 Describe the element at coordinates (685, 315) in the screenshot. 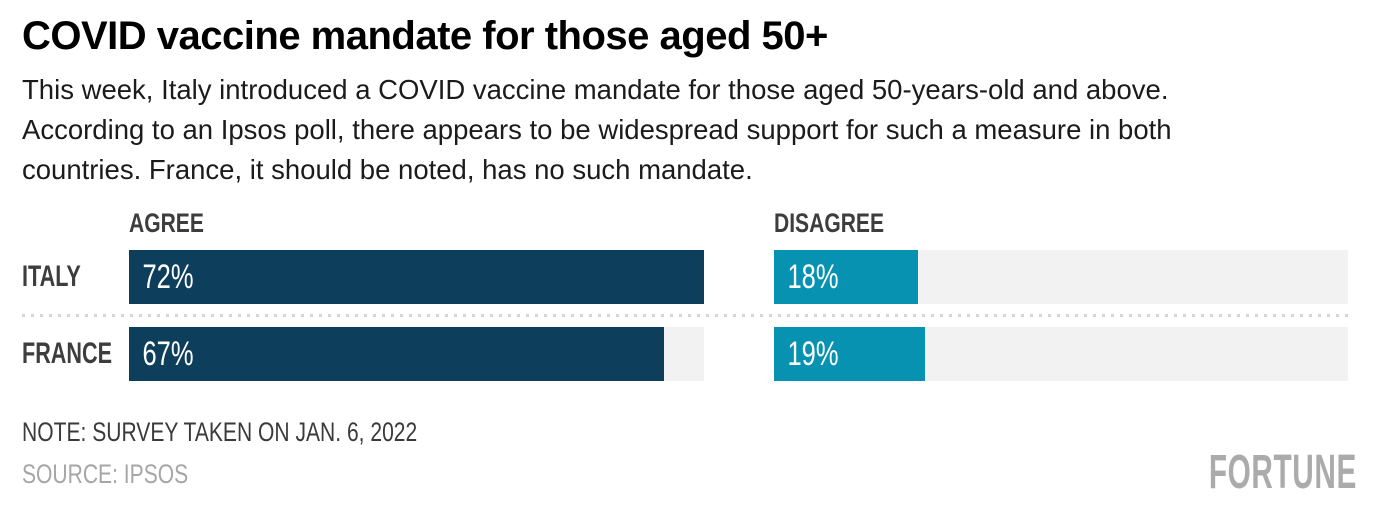

I see `row-divider` at that location.